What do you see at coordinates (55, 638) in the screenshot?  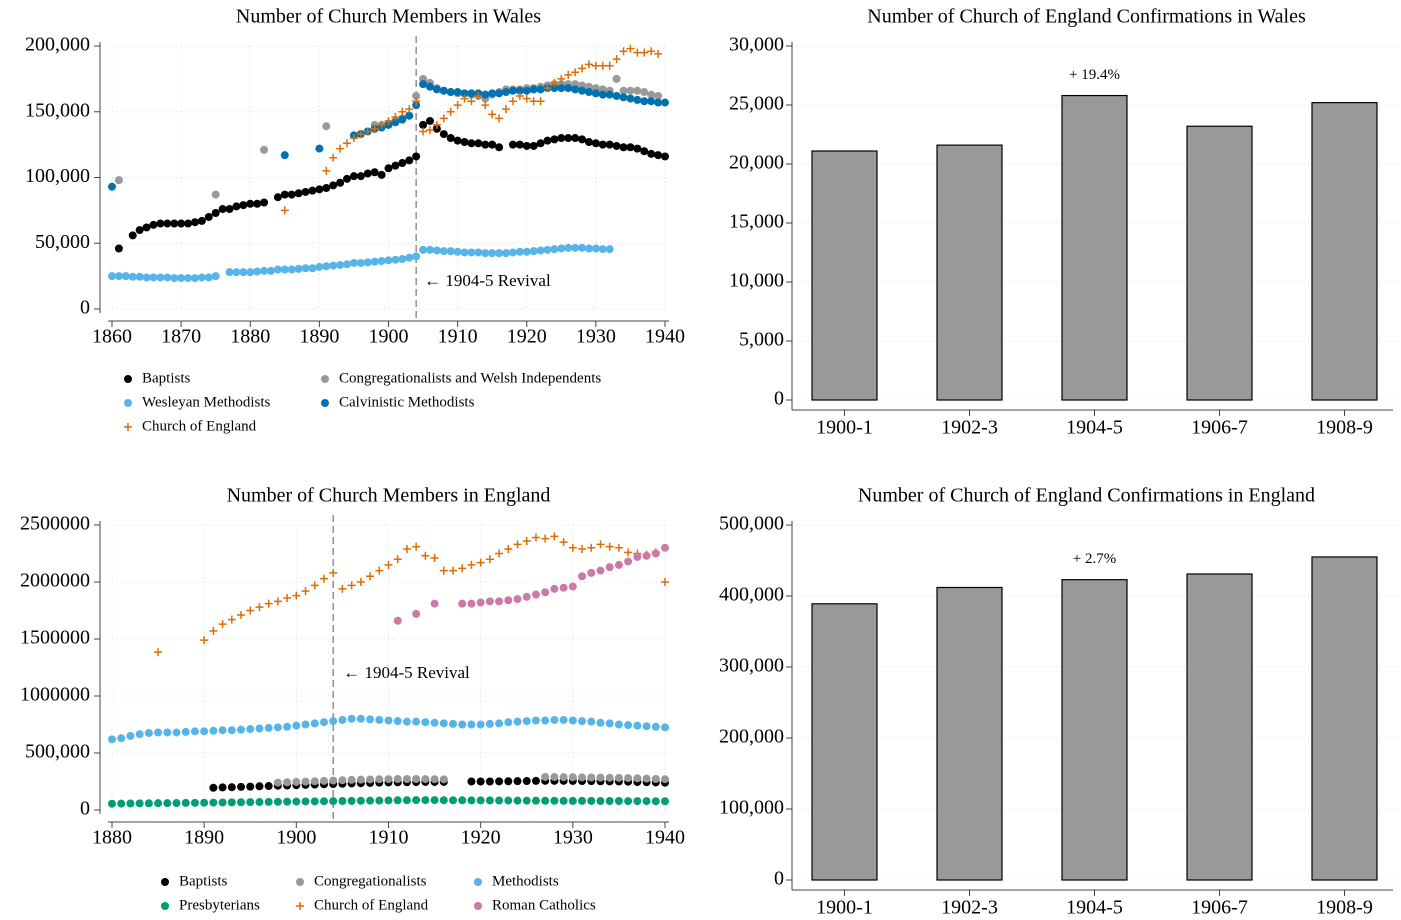 I see `y-tick-label: 1500000` at bounding box center [55, 638].